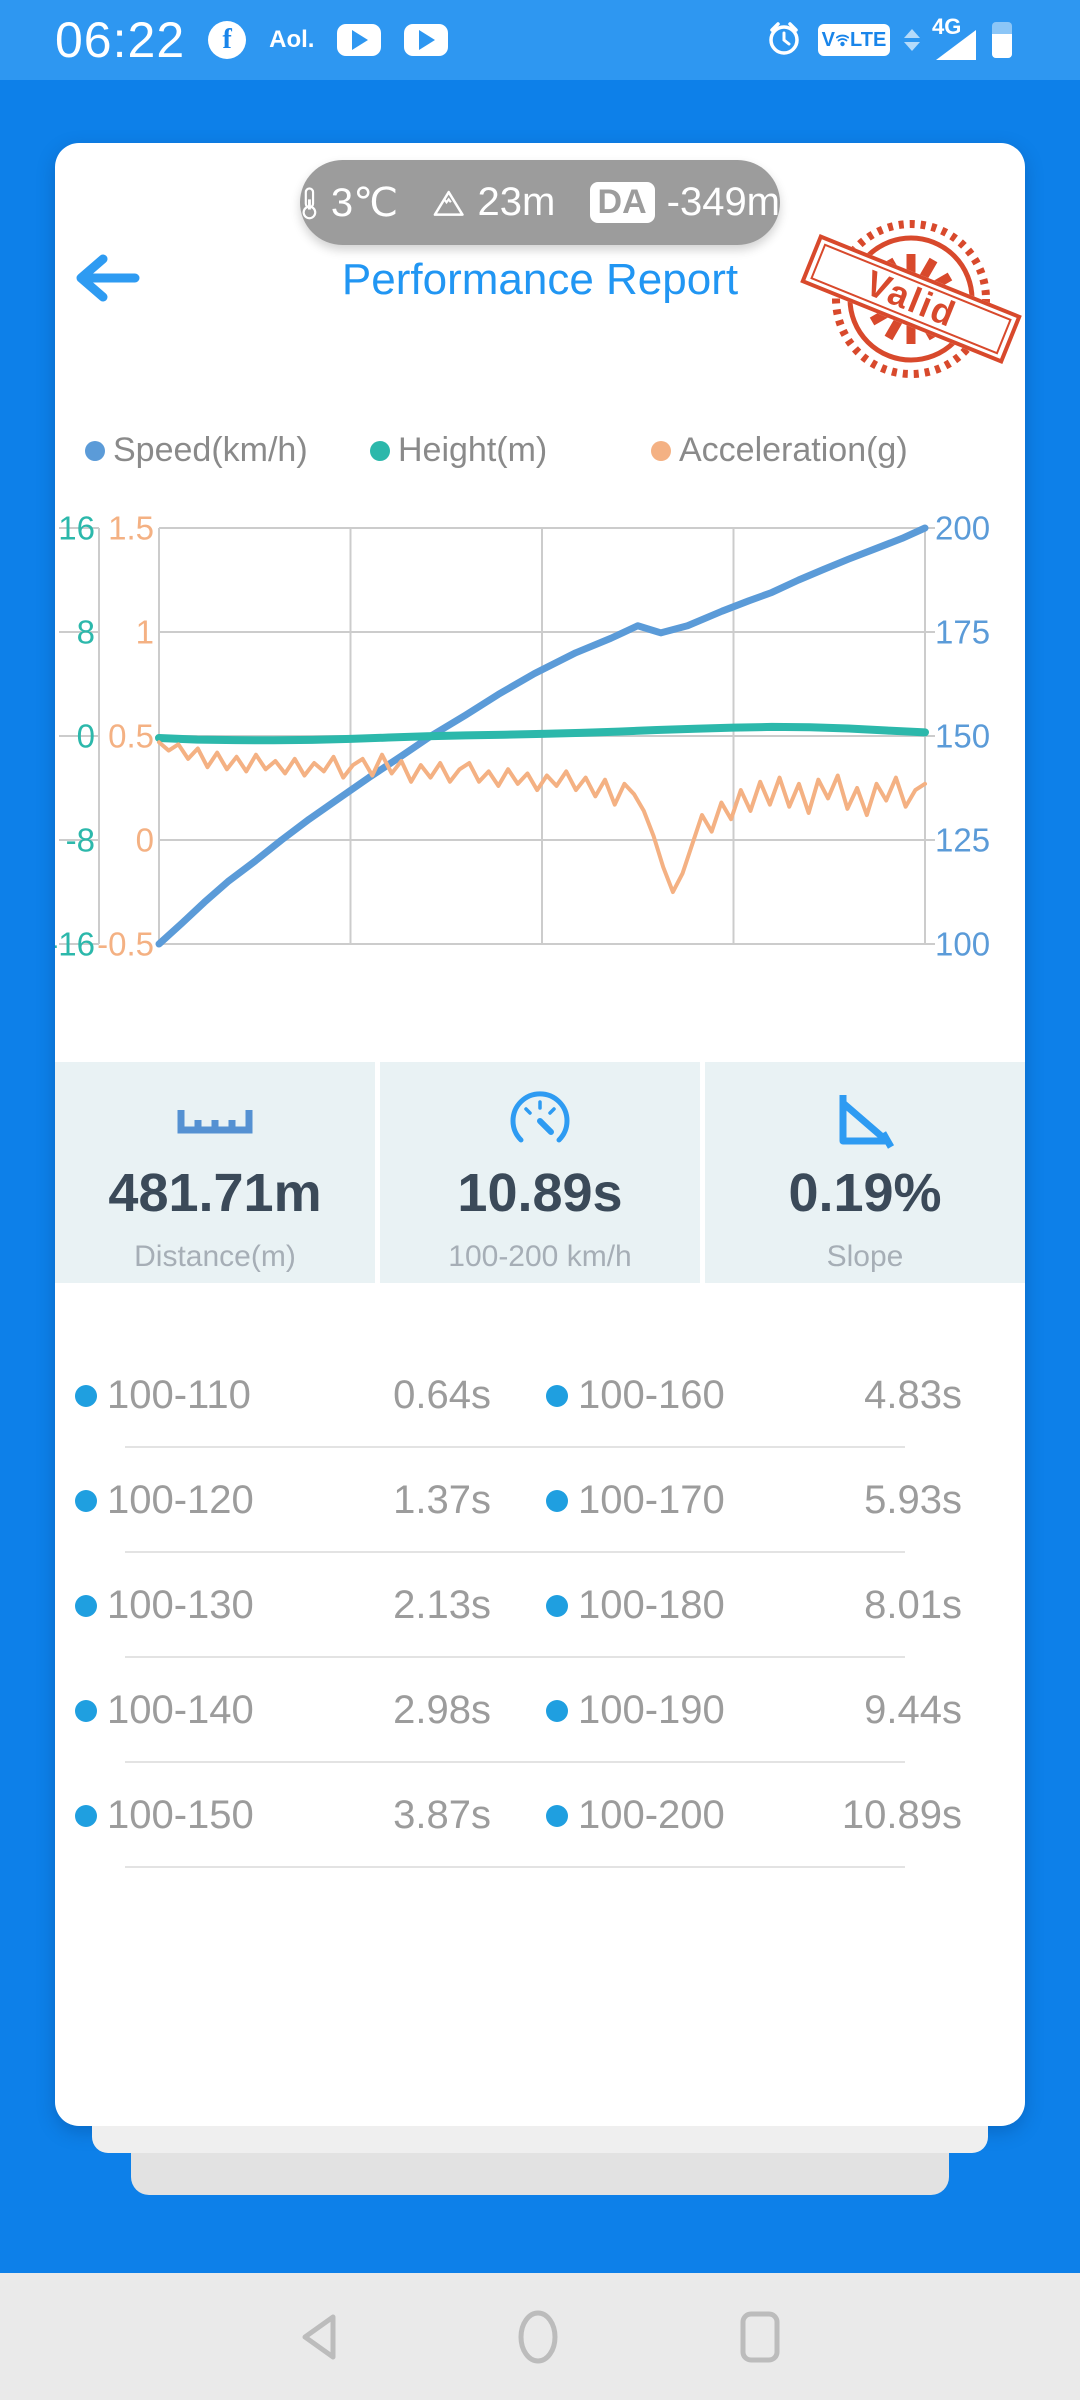 The height and width of the screenshot is (2400, 1080). What do you see at coordinates (843, 40) in the screenshot?
I see `volte-o-icon` at bounding box center [843, 40].